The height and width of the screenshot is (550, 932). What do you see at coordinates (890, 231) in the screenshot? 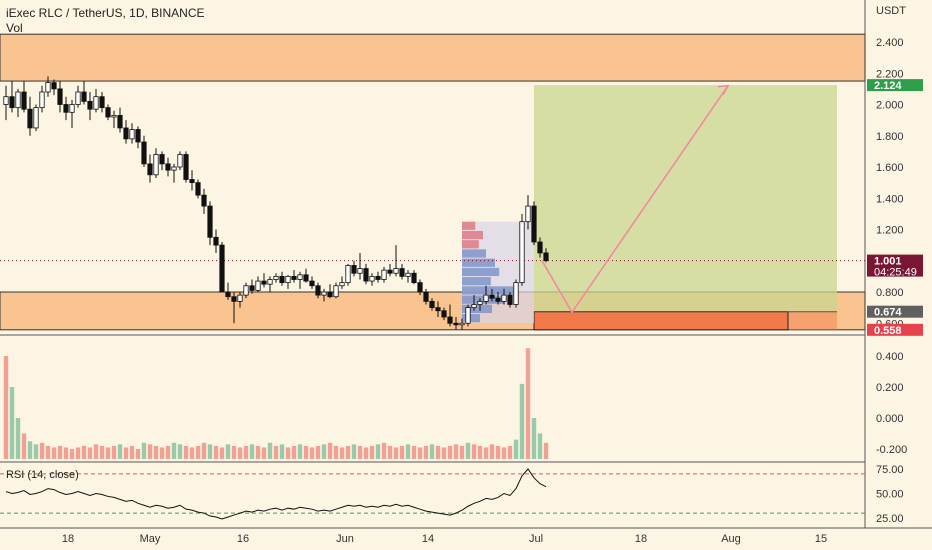
I see `price-tick-label: 1.200` at bounding box center [890, 231].